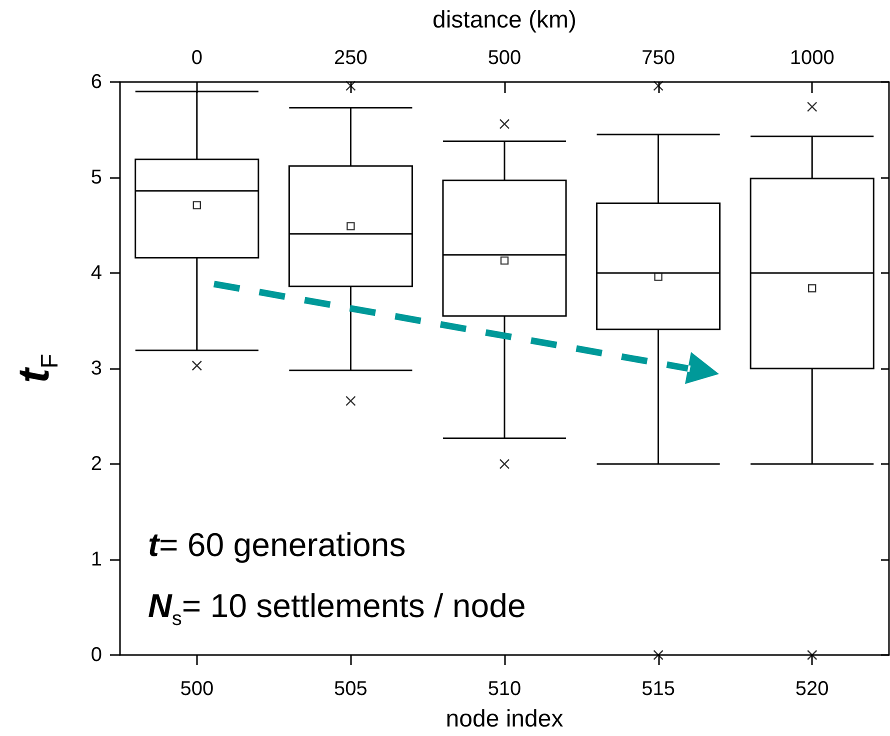 This screenshot has height=736, width=890. I want to click on y-tick-label: 4, so click(96, 273).